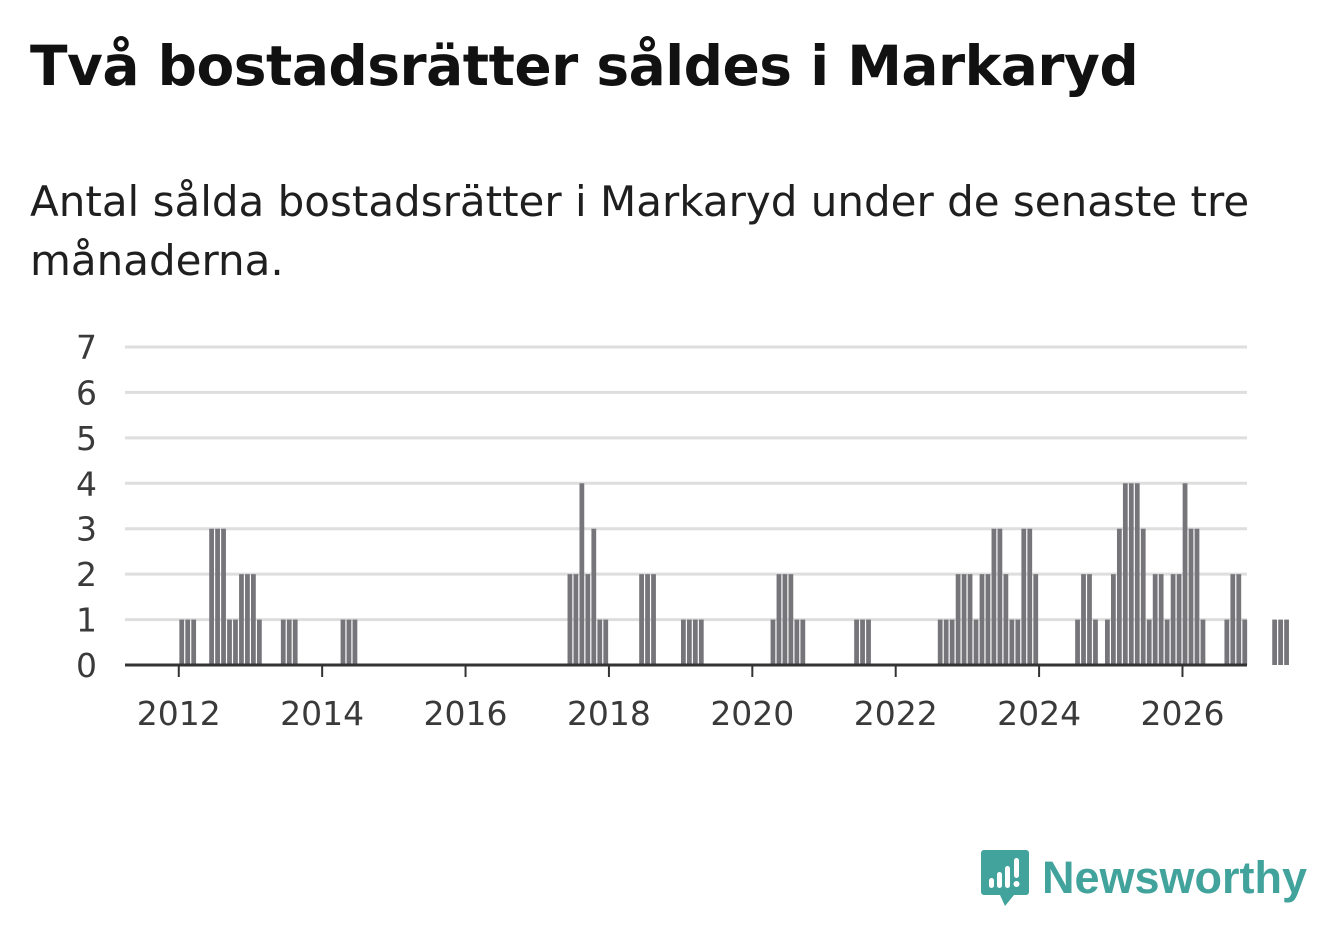 The image size is (1322, 939). Describe the element at coordinates (1175, 877) in the screenshot. I see `brand-name: Newsworthy` at that location.